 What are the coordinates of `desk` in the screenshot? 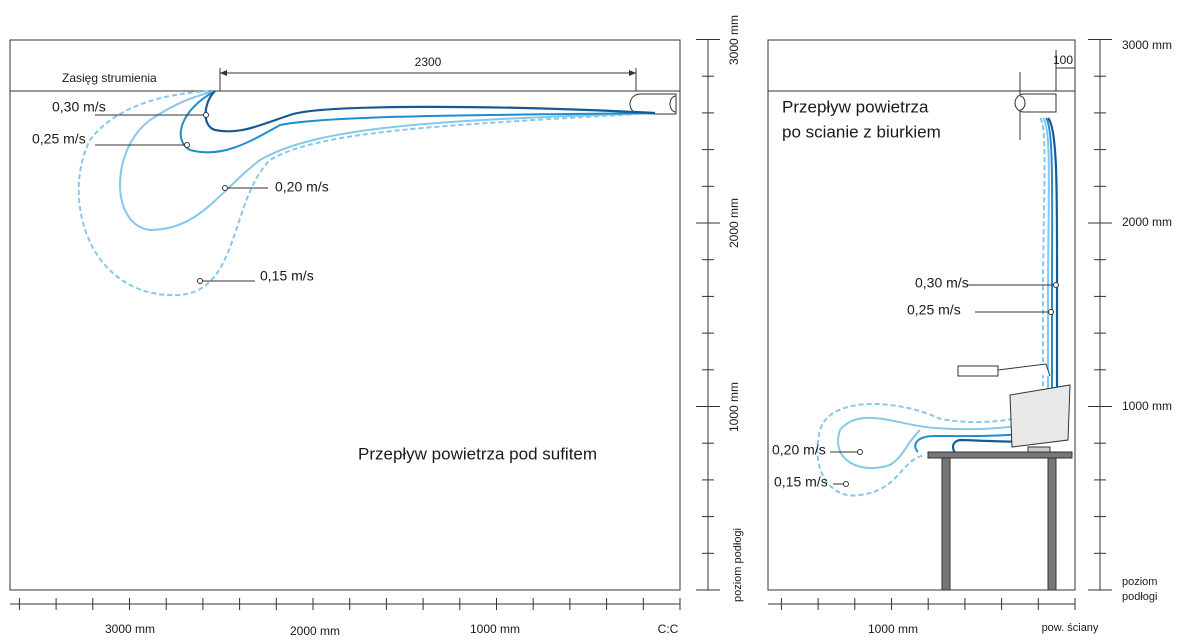 It's located at (1000, 477).